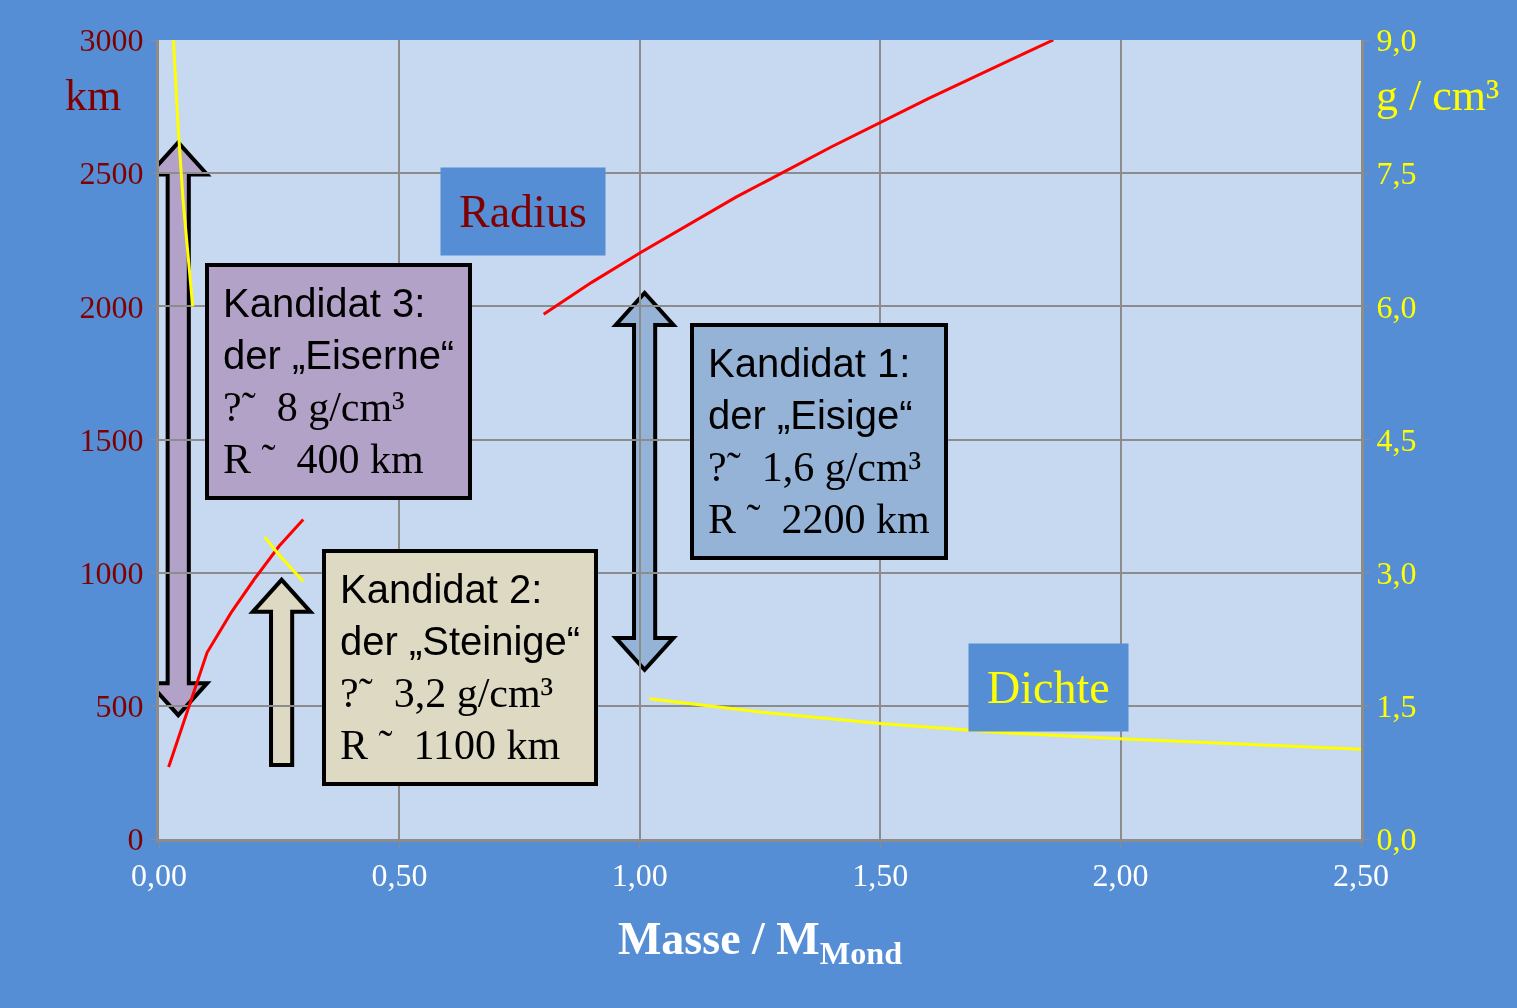 The height and width of the screenshot is (1008, 1517). I want to click on y2-tick-label: 0,0, so click(1396, 839).